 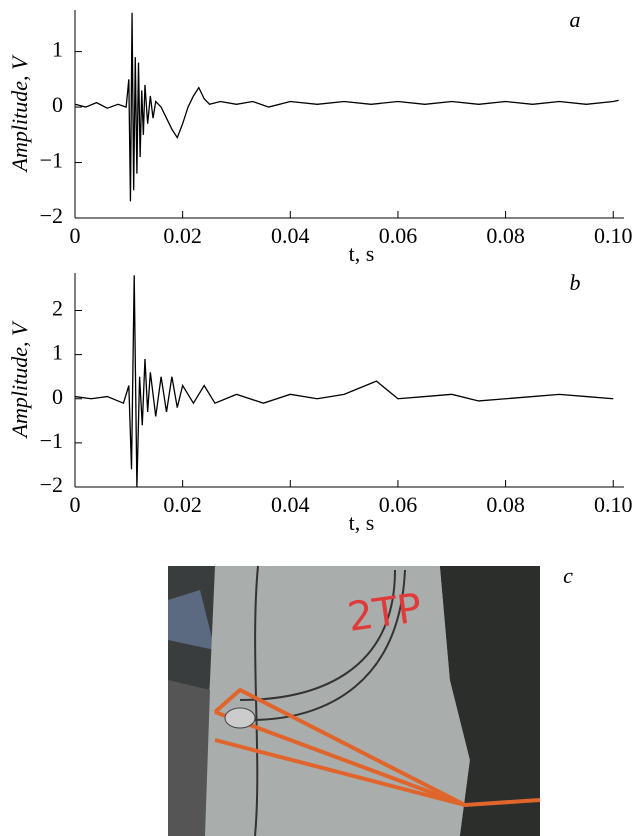 What do you see at coordinates (377, 747) in the screenshot?
I see `photo-strap` at bounding box center [377, 747].